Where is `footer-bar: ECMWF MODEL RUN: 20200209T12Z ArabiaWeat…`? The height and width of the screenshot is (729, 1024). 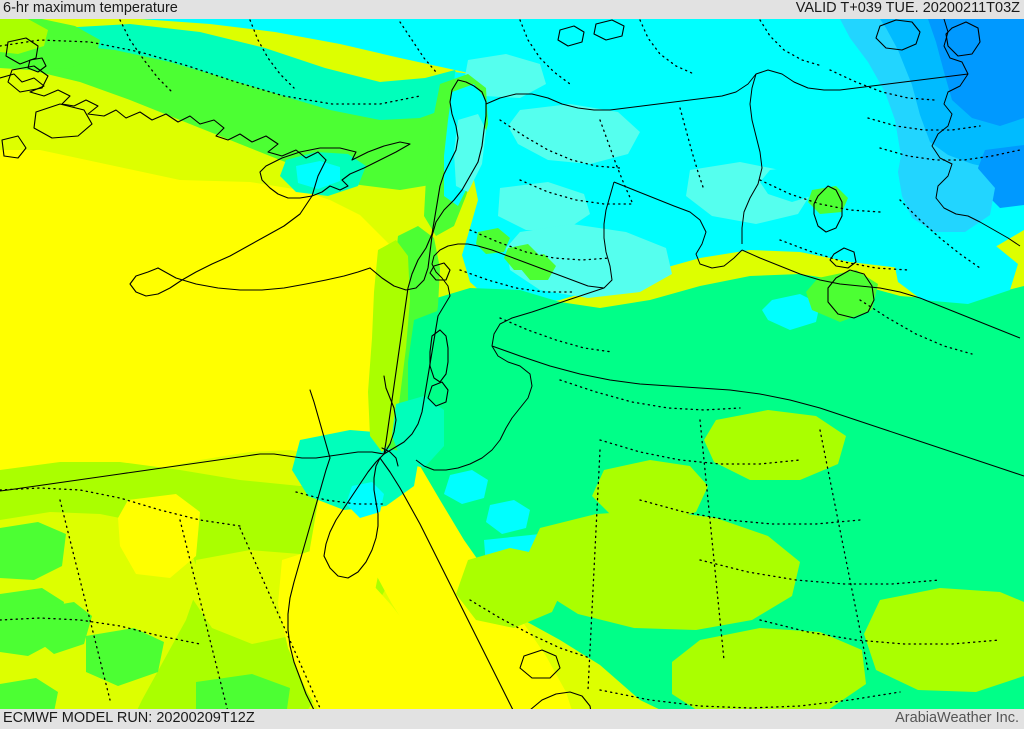 footer-bar: ECMWF MODEL RUN: 20200209T12Z ArabiaWeat… is located at coordinates (512, 719).